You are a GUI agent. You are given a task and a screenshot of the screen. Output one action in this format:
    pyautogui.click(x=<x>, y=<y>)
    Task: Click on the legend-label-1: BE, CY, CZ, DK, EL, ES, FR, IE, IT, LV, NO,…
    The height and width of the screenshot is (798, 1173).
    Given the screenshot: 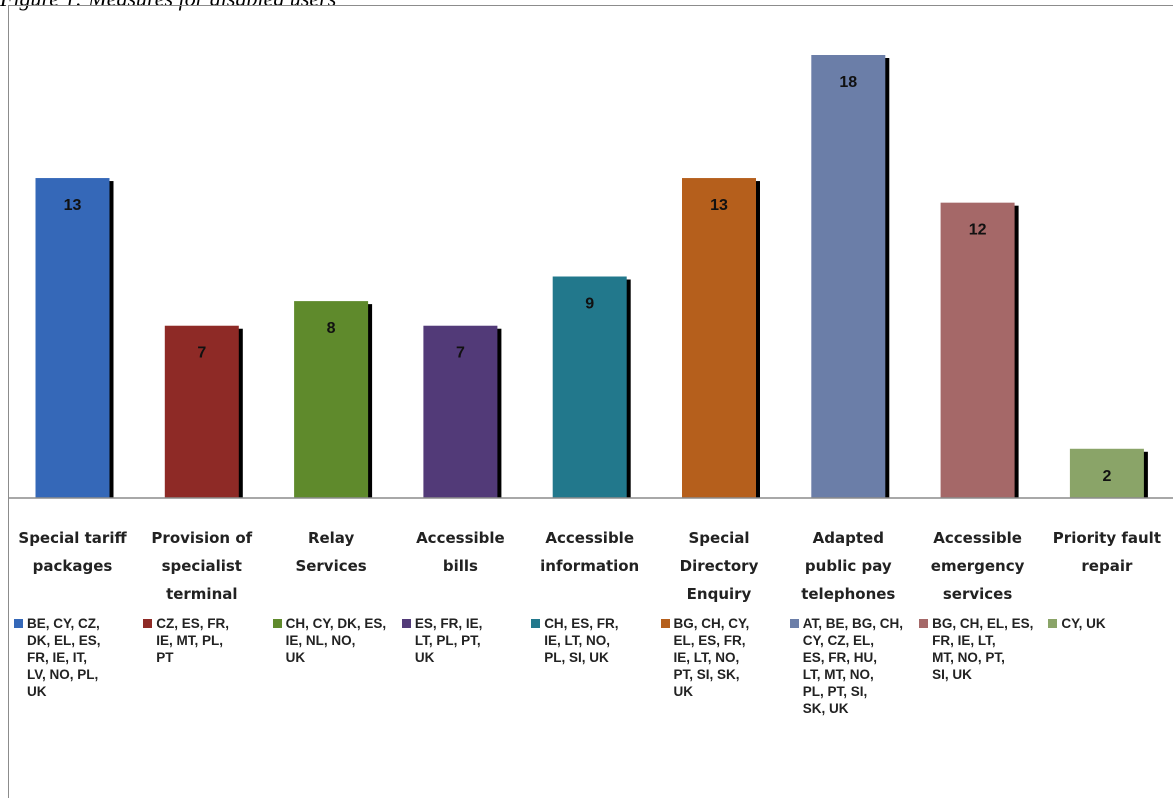 What is the action you would take?
    pyautogui.click(x=64, y=657)
    